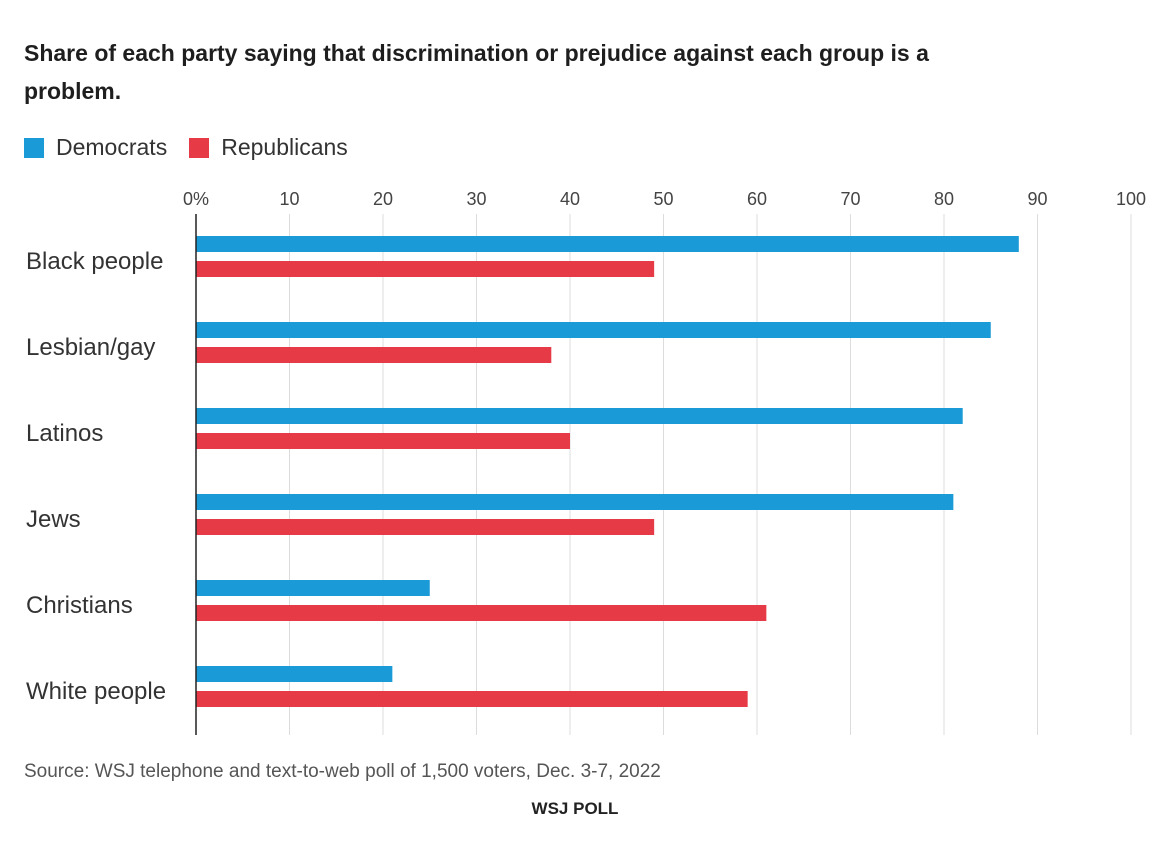  What do you see at coordinates (284, 147) in the screenshot?
I see `legend-label-republicans: Republicans` at bounding box center [284, 147].